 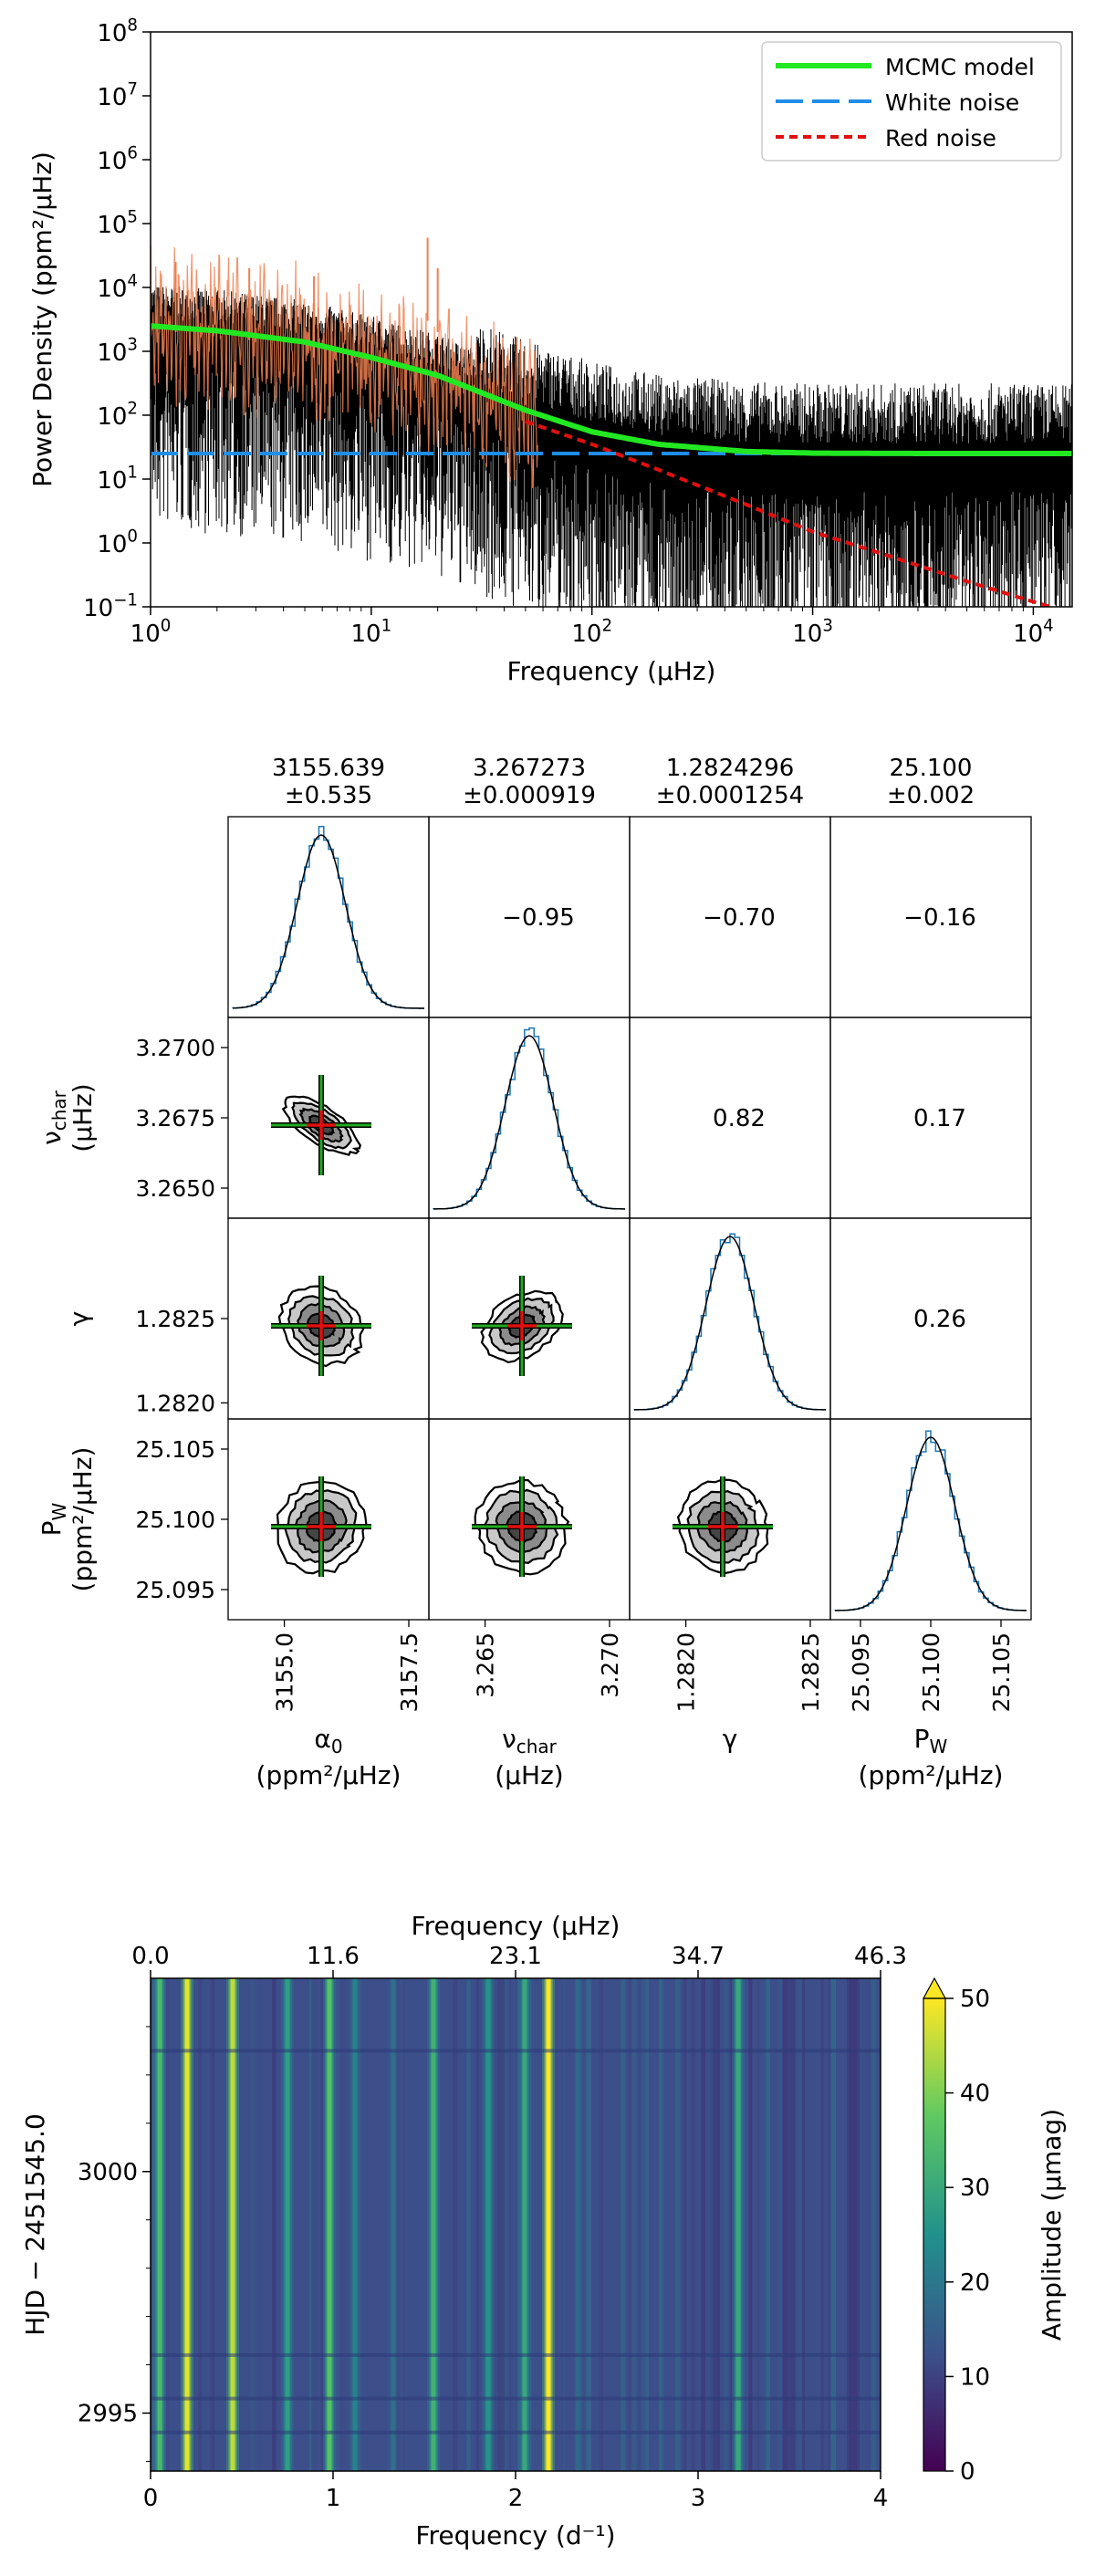 I want to click on corner-y-axis-unit: (μHz), so click(x=83, y=1117).